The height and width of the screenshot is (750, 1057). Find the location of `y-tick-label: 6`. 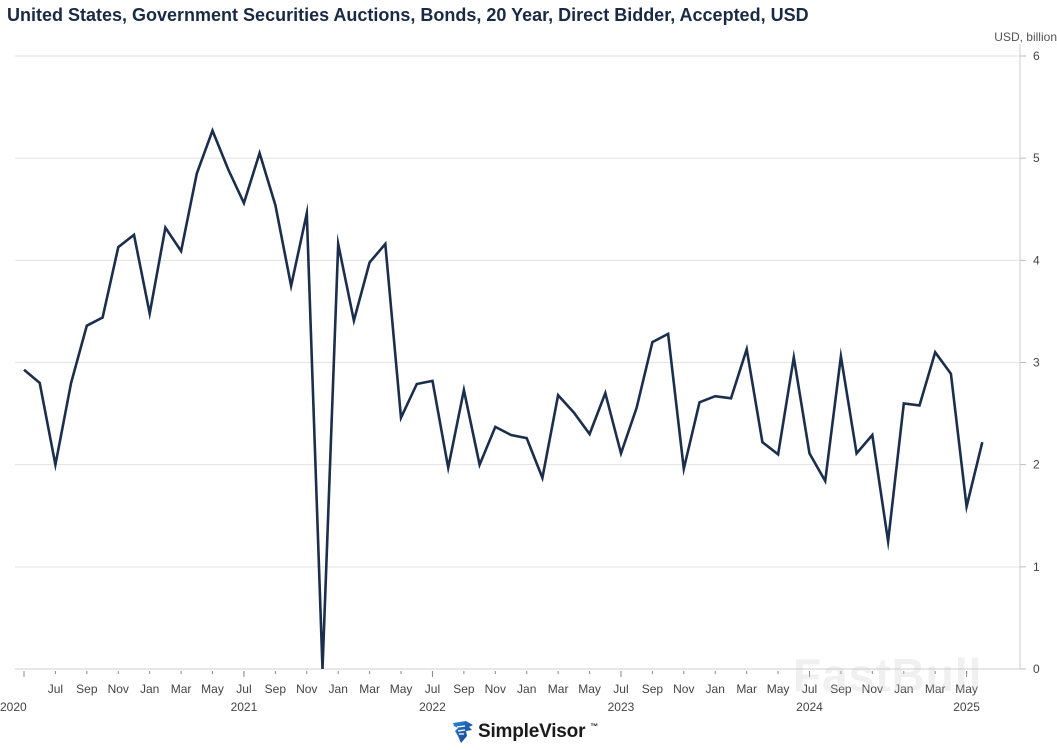

y-tick-label: 6 is located at coordinates (1036, 56).